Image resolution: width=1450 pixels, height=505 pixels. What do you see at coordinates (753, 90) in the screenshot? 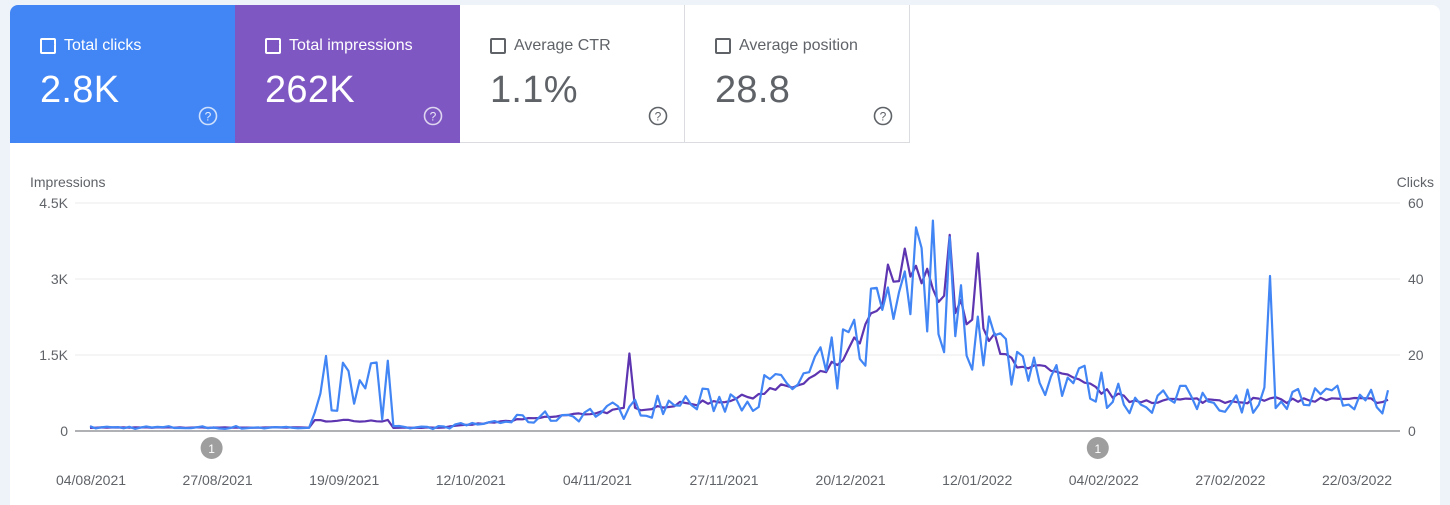
I see `metric-value: 28.8` at bounding box center [753, 90].